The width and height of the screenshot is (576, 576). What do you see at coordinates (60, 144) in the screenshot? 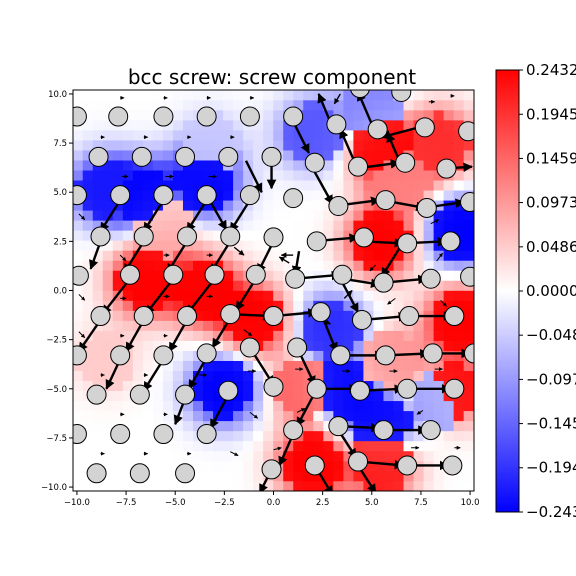
I see `y-tick-label: 7.5` at bounding box center [60, 144].